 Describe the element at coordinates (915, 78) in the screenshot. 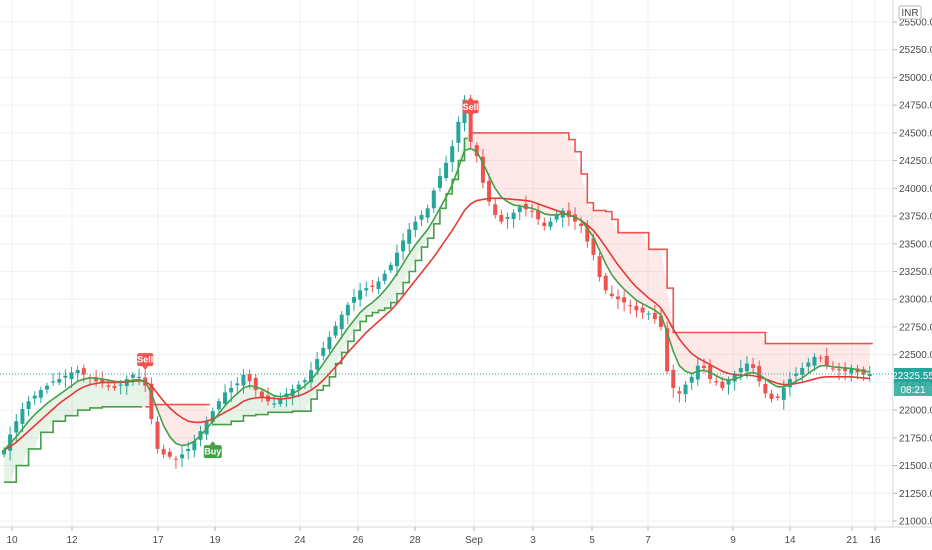

I see `y-tick-label: 25000.00` at that location.